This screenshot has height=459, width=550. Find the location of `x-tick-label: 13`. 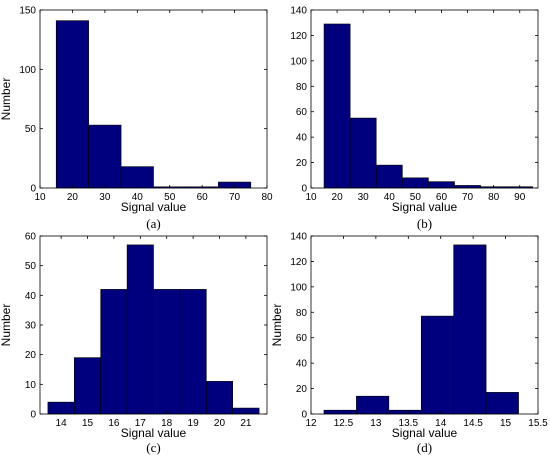

x-tick-label: 13 is located at coordinates (376, 423).